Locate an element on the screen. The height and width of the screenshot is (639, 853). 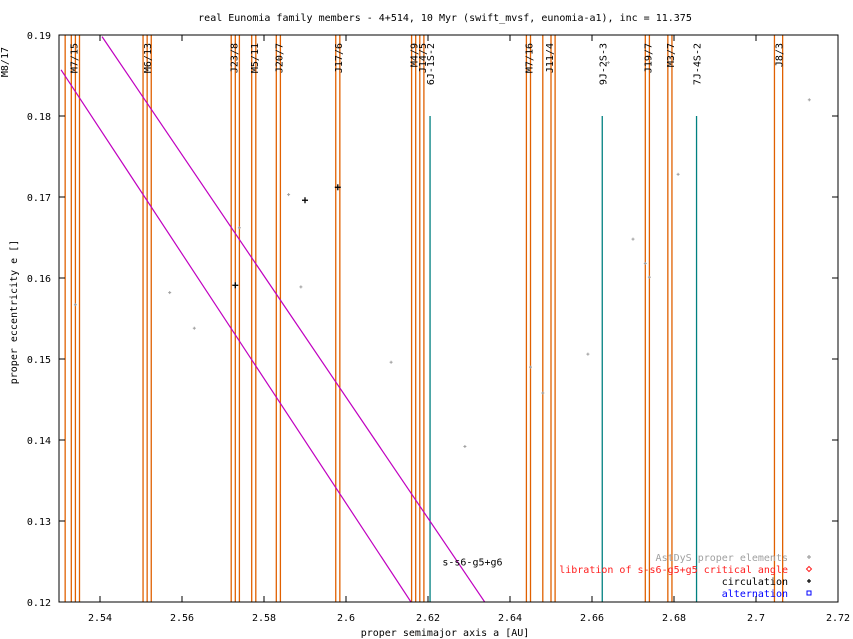
legend-entry-label: libration of s-s6-g5+g5 critical angle is located at coordinates (673, 570).